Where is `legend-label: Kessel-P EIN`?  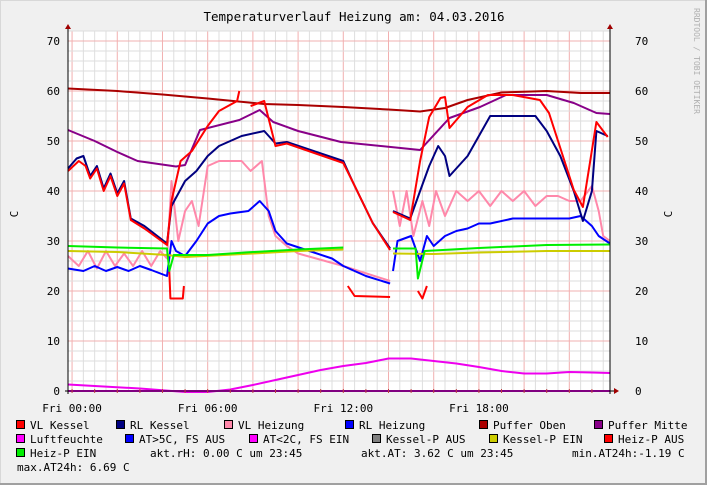
legend-label: Kessel-P EIN is located at coordinates (542, 439).